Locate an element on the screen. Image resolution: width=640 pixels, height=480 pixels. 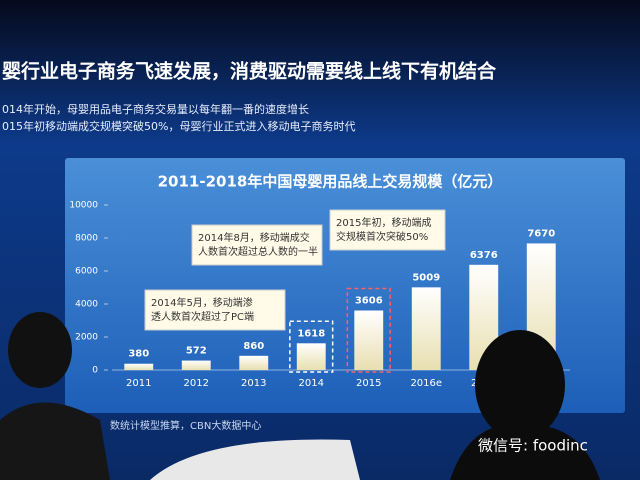
x-tick-label: 2013 is located at coordinates (253, 383).